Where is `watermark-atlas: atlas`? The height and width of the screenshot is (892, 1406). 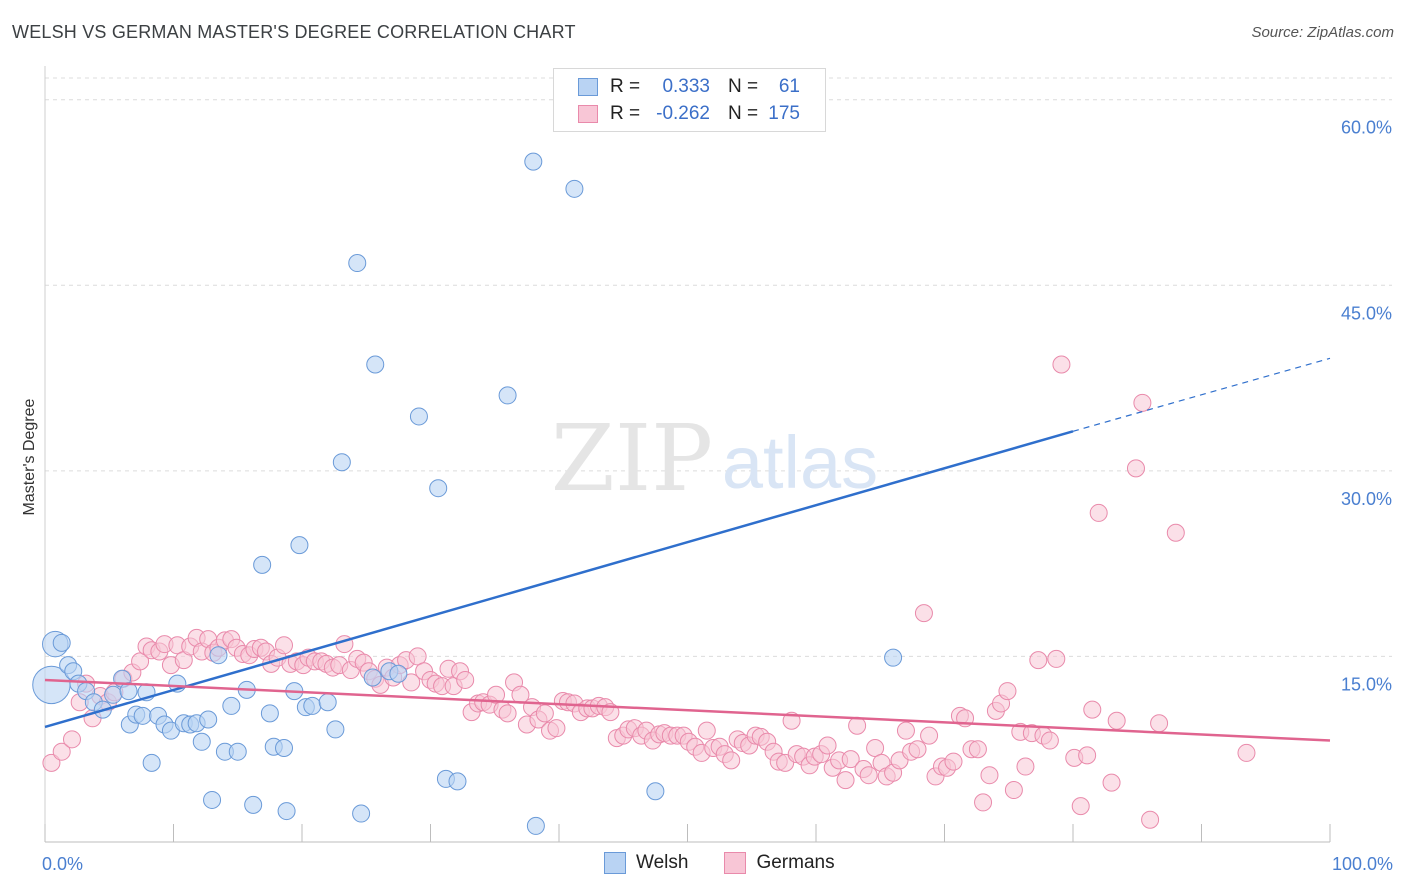 watermark-atlas: atlas is located at coordinates (800, 462).